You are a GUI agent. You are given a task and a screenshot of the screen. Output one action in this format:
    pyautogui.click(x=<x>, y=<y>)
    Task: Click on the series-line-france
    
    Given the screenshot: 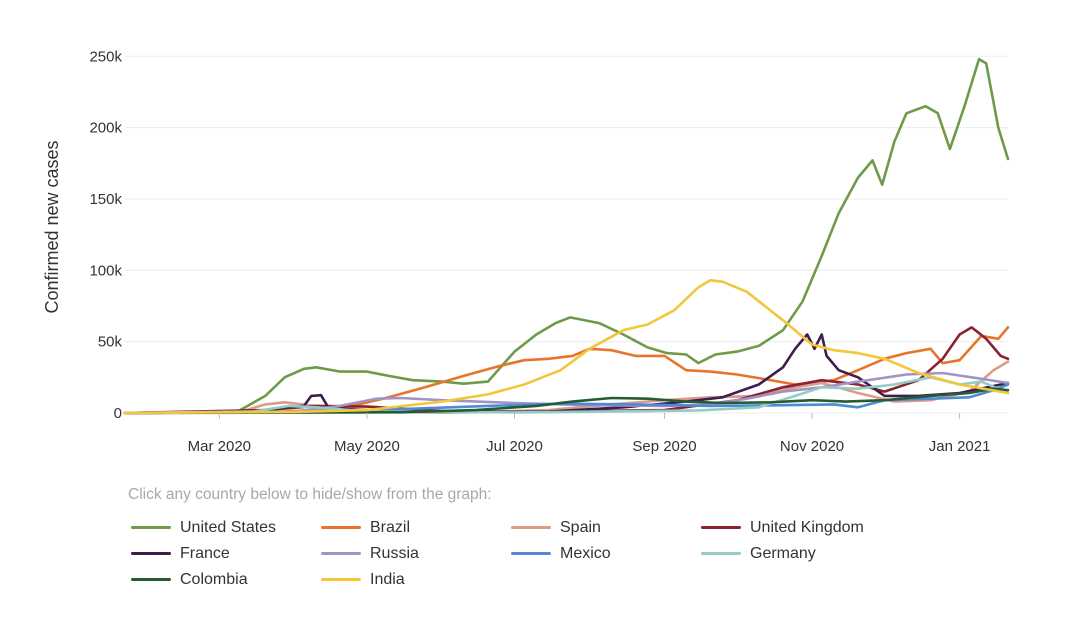 What is the action you would take?
    pyautogui.click(x=566, y=374)
    